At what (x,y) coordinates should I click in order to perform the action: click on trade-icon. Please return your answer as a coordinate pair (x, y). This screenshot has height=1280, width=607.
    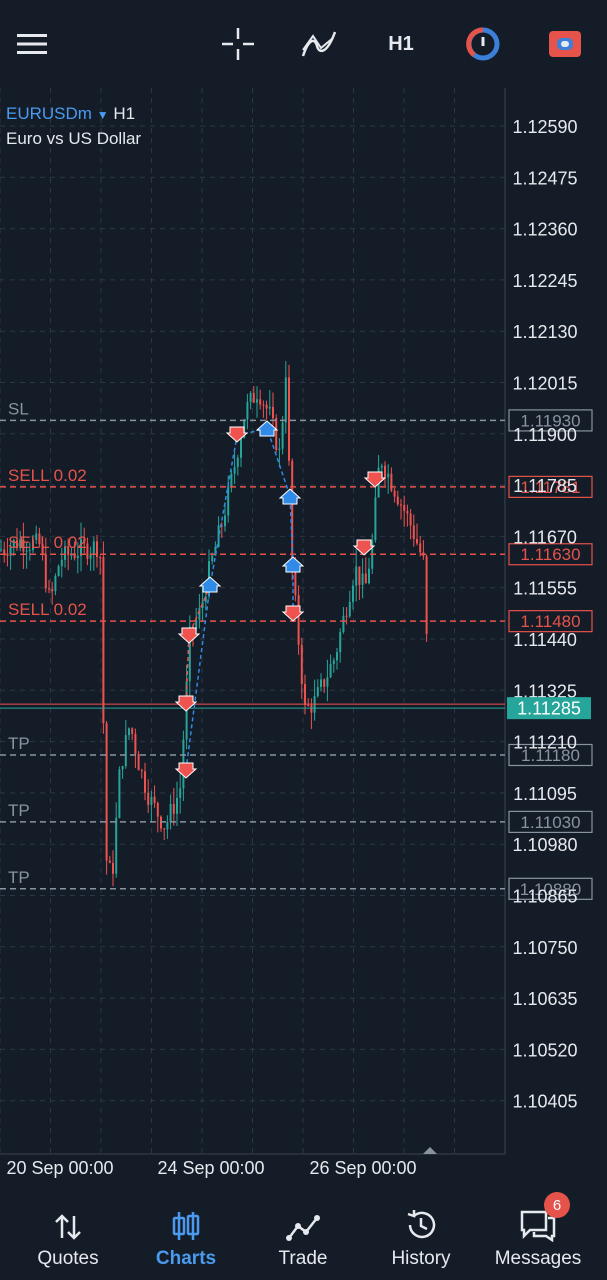
    Looking at the image, I should click on (303, 1228).